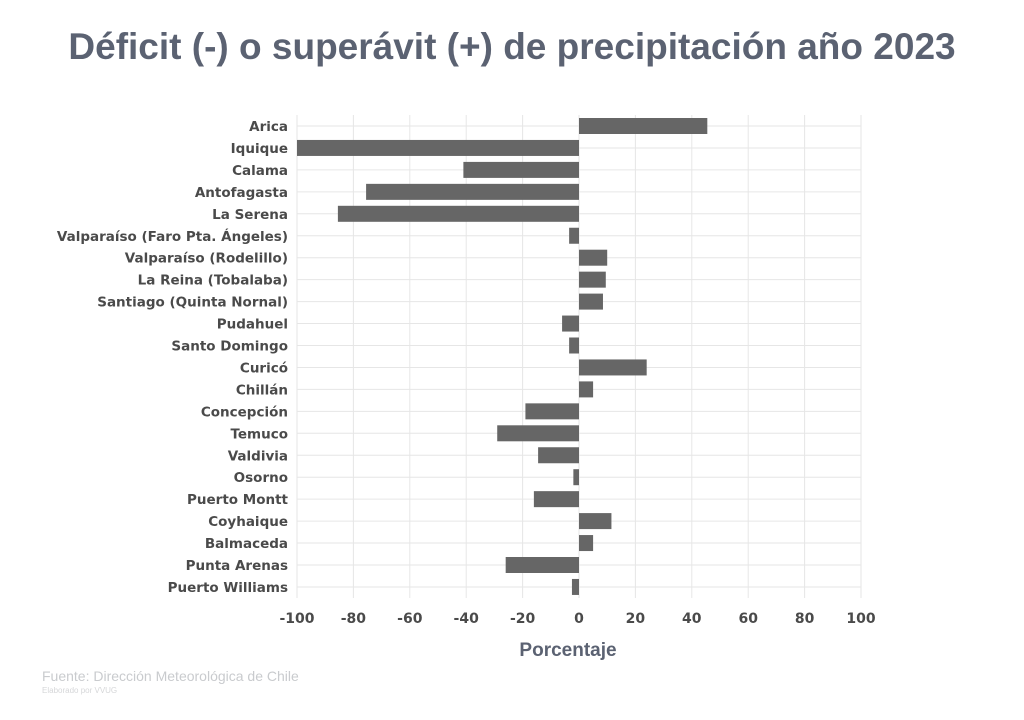  What do you see at coordinates (172, 236) in the screenshot?
I see `category-label: Valparaíso (Faro Pta. Ángeles)` at bounding box center [172, 236].